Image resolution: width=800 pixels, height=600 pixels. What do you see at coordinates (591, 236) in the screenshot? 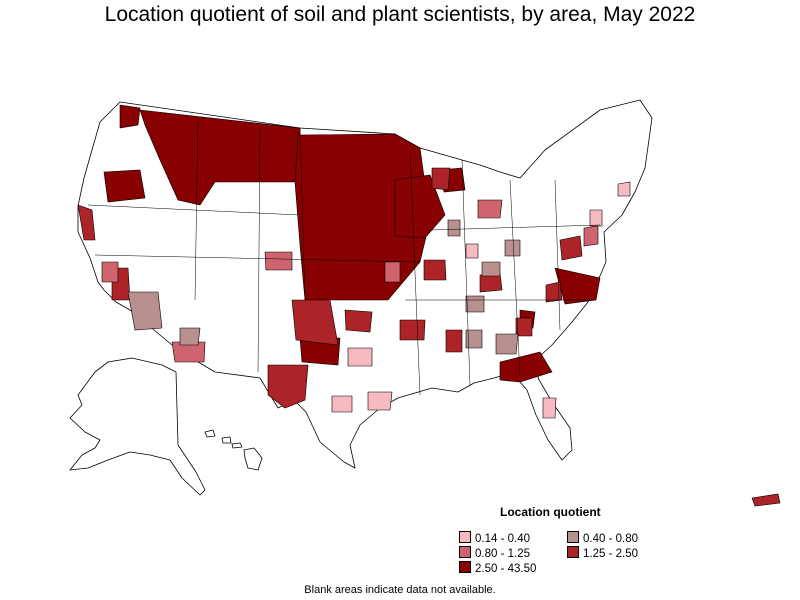
I see `region-new-jersey` at bounding box center [591, 236].